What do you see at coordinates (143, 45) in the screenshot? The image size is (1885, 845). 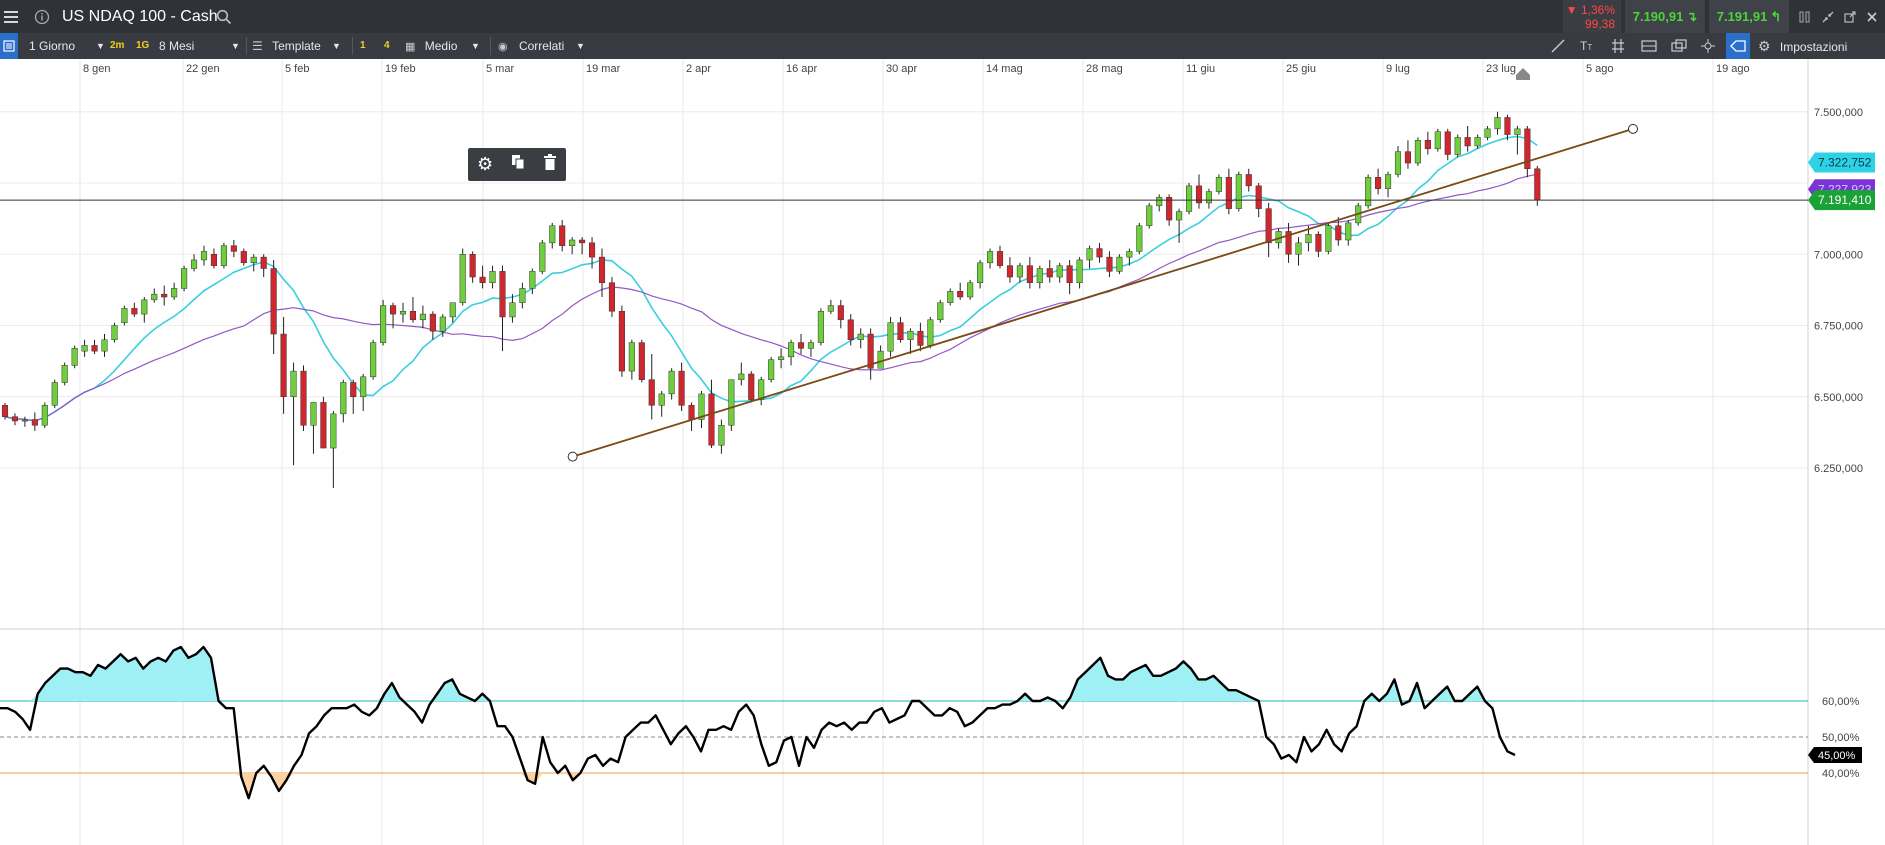 I see `timeframe-1g: 1G` at bounding box center [143, 45].